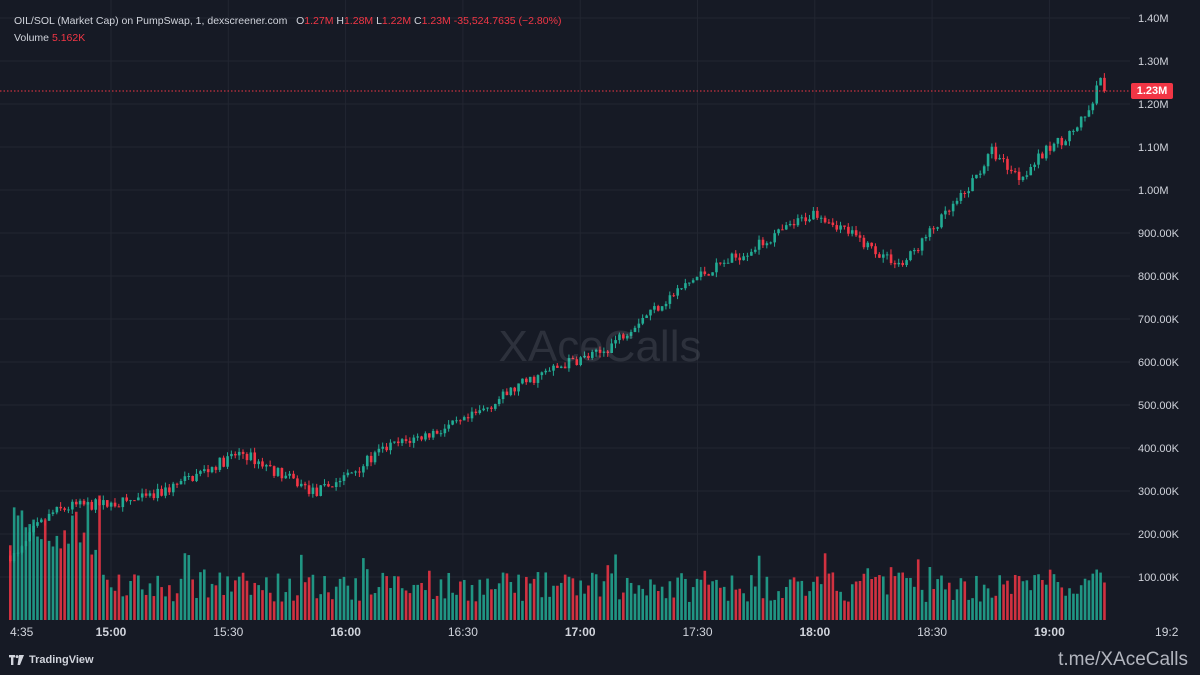  What do you see at coordinates (1159, 234) in the screenshot?
I see `y-tick-label: 900.00K` at bounding box center [1159, 234].